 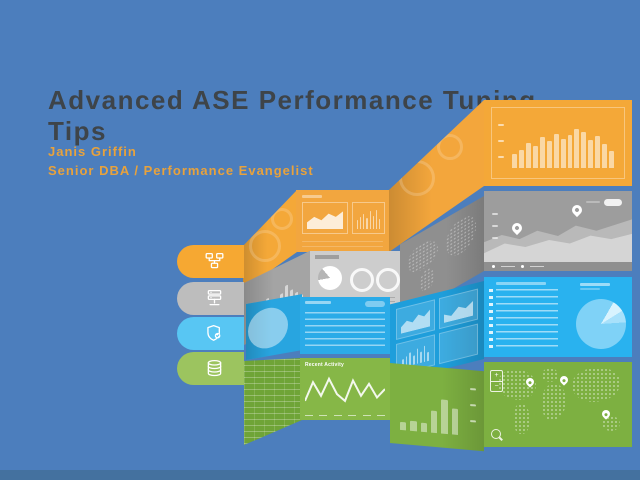 What do you see at coordinates (496, 376) in the screenshot?
I see `zoom-in-icon` at bounding box center [496, 376].